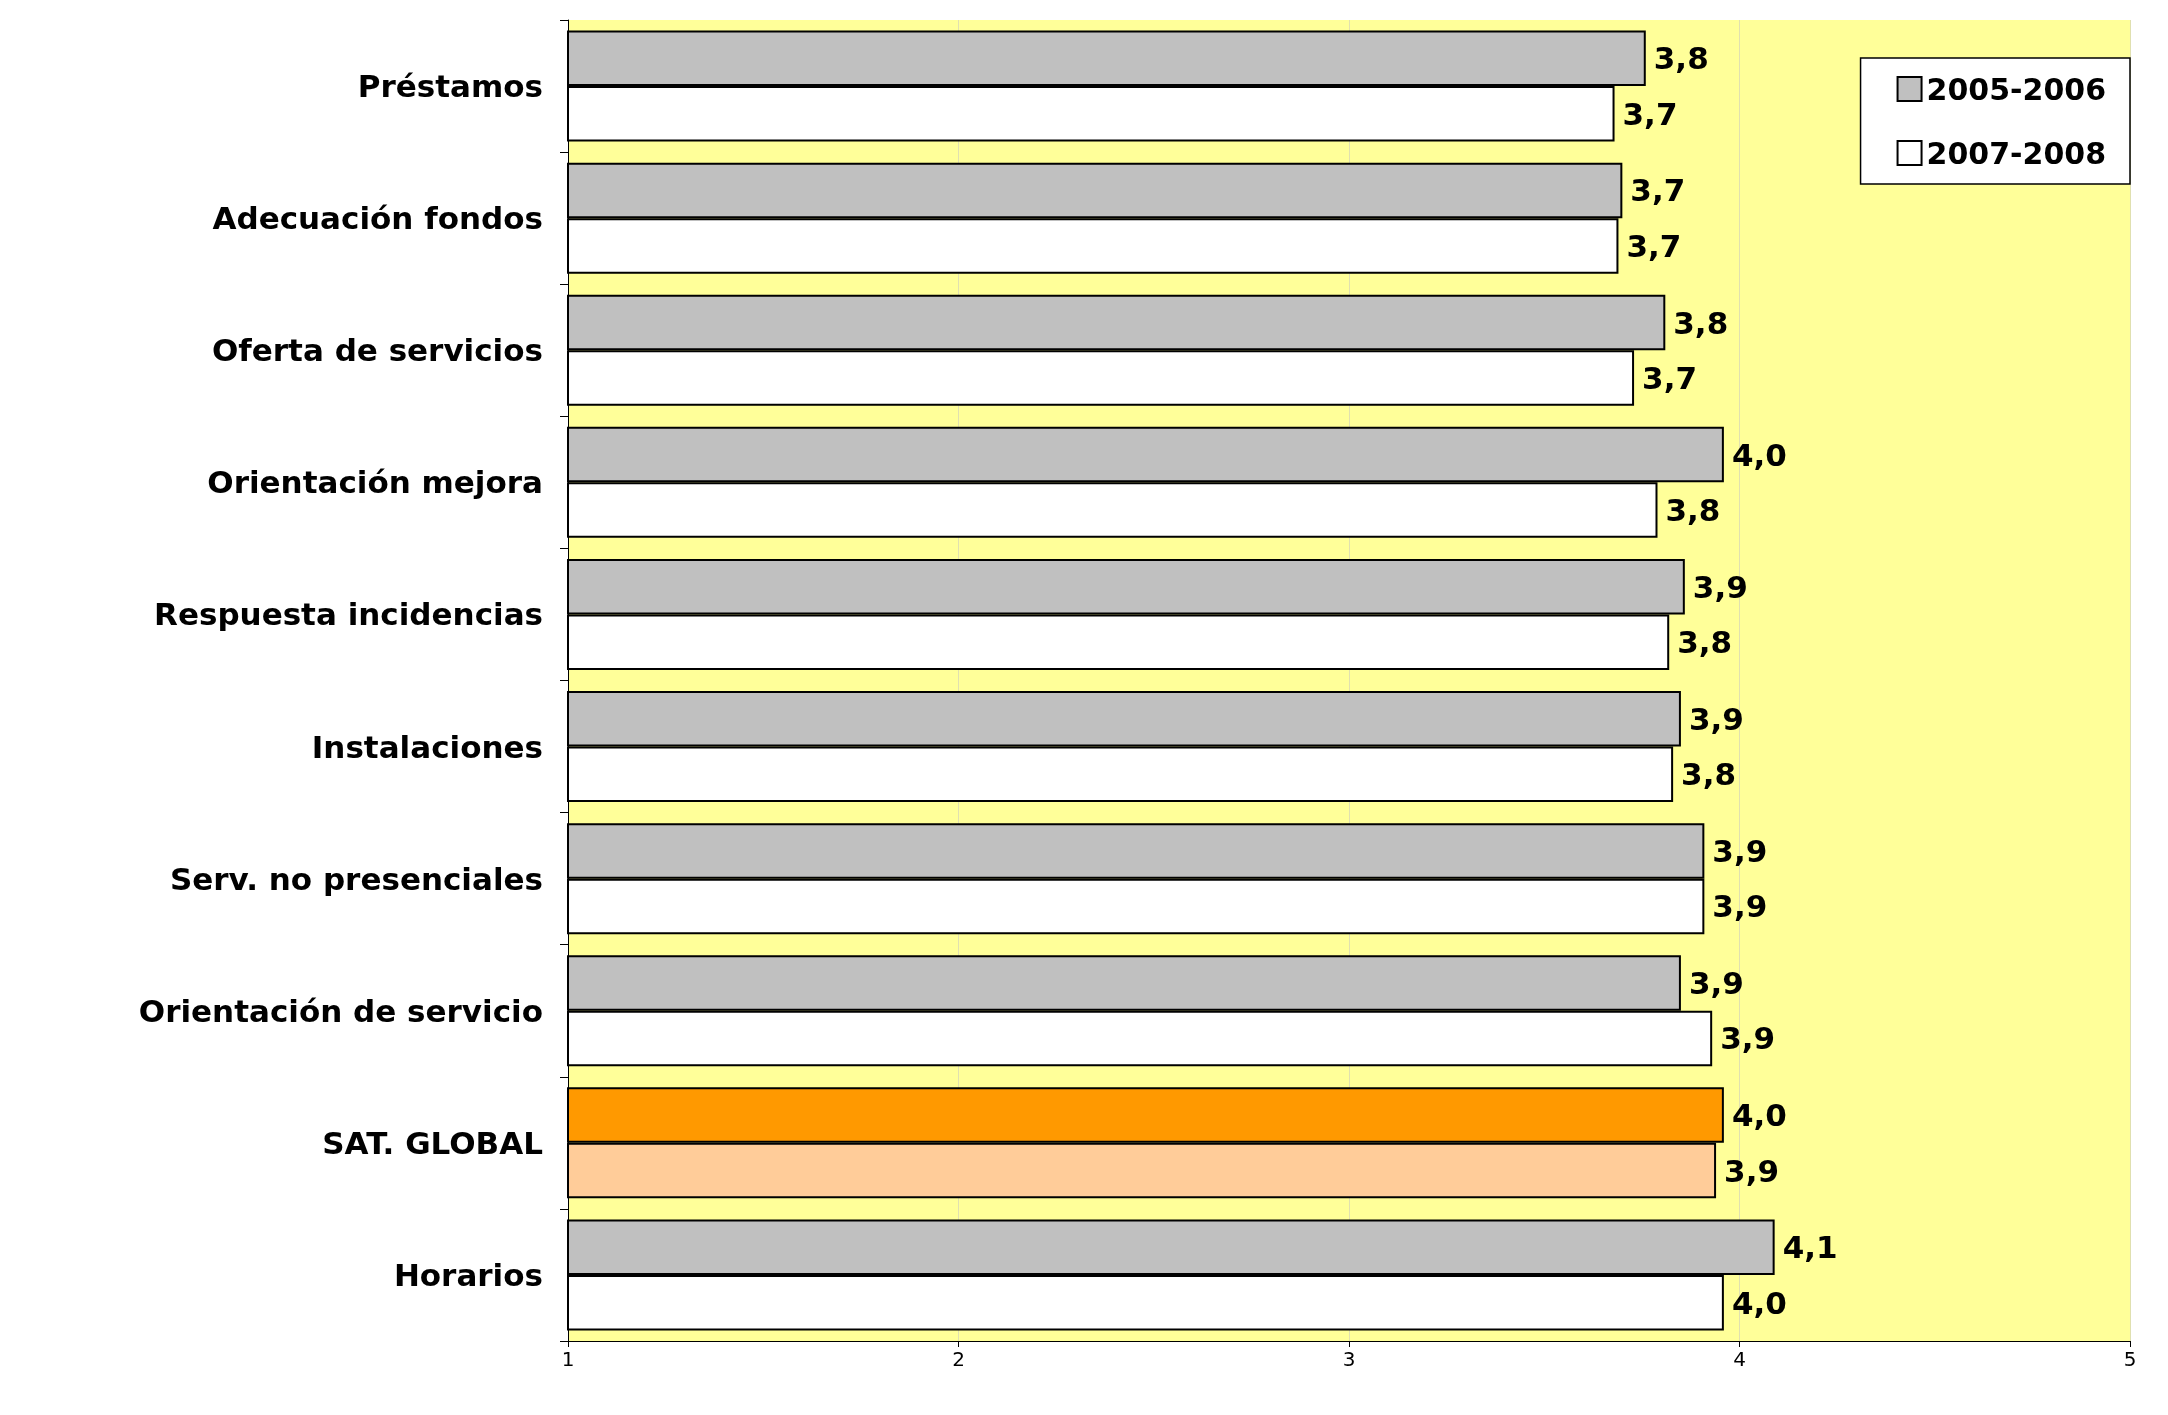 This screenshot has width=2168, height=1415. Describe the element at coordinates (1810, 1247) in the screenshot. I see `data-label: 4,1` at that location.